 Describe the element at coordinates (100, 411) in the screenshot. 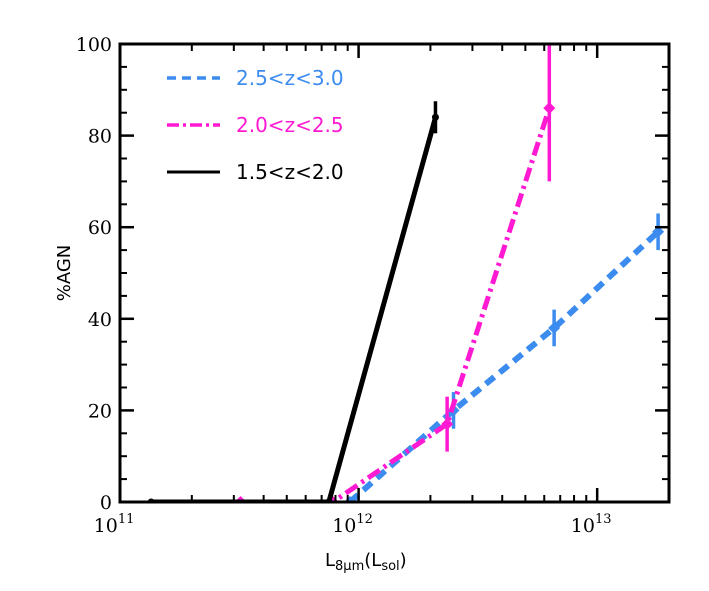

I see `y-tick-label: 20` at that location.